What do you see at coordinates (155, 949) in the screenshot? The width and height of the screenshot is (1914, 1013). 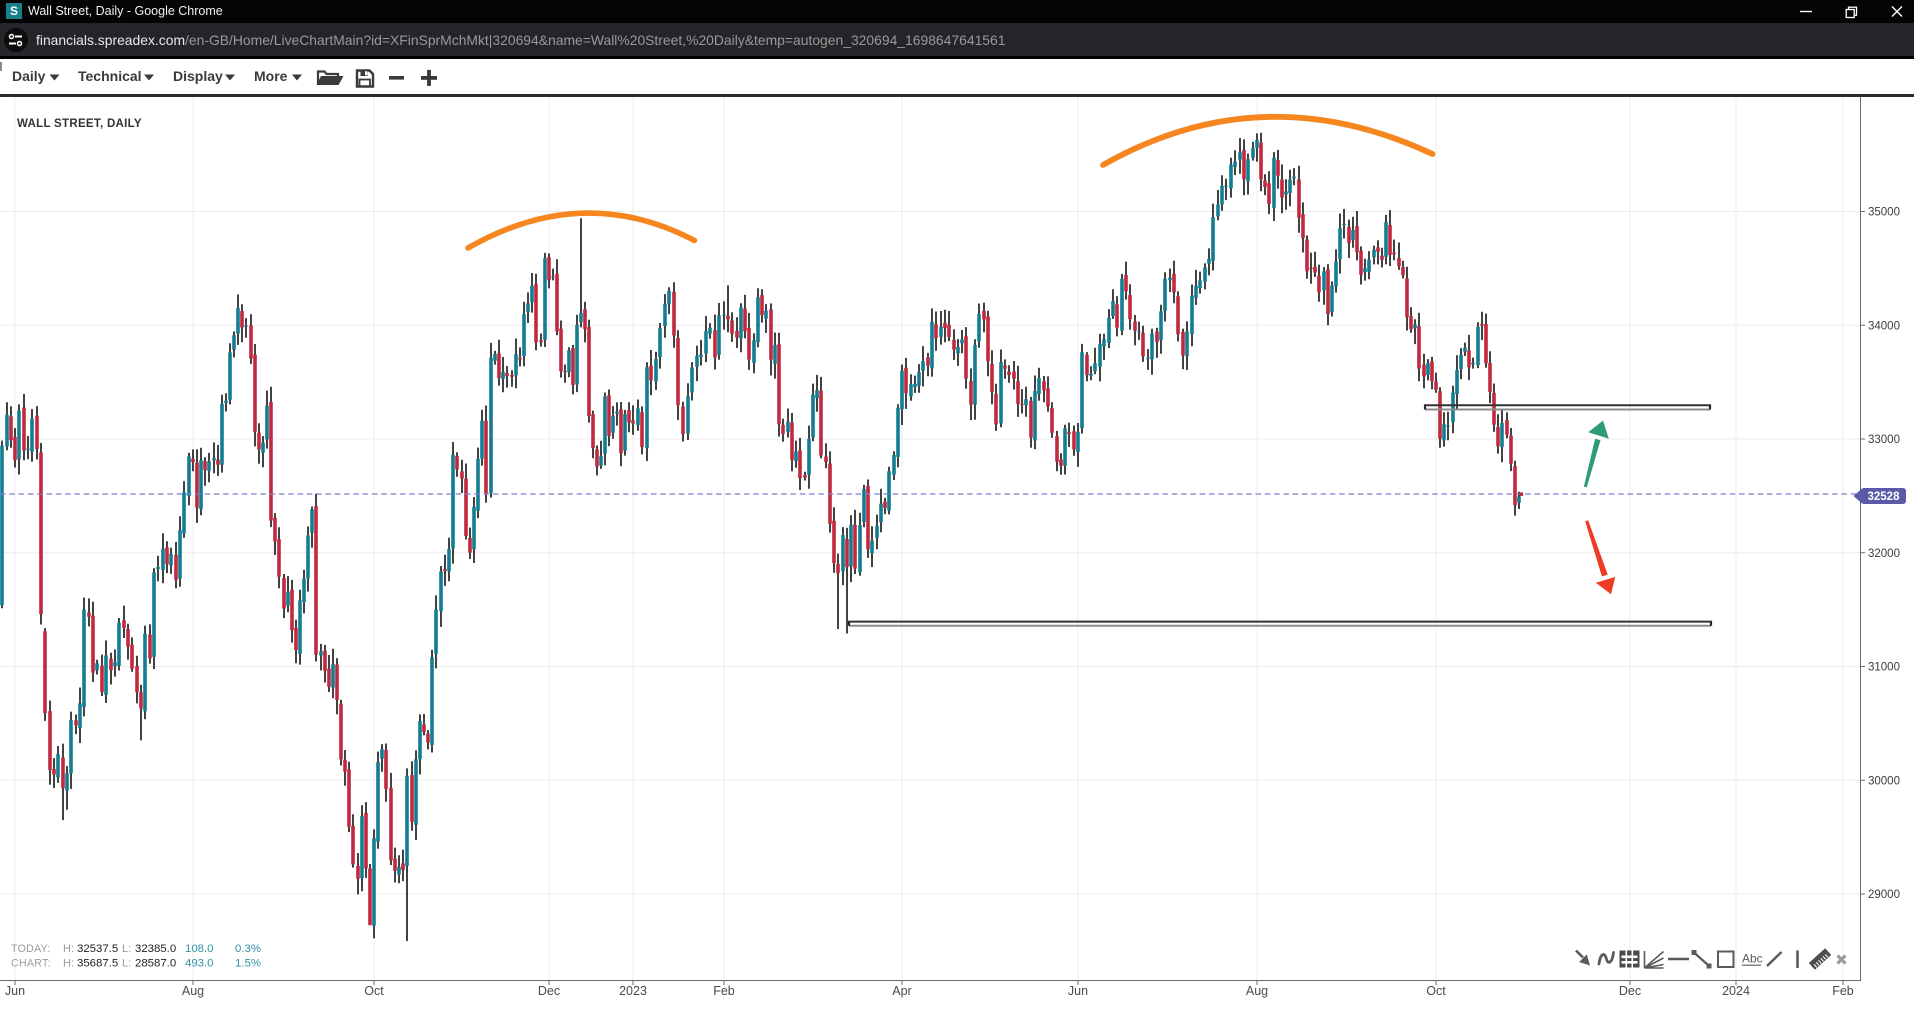 I see `svg-text: 32385.0` at bounding box center [155, 949].